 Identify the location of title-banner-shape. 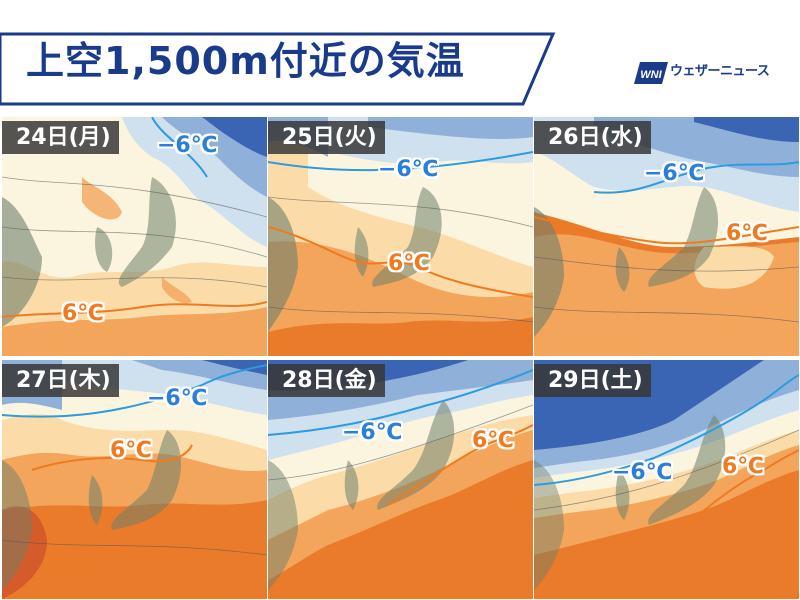
(278, 69).